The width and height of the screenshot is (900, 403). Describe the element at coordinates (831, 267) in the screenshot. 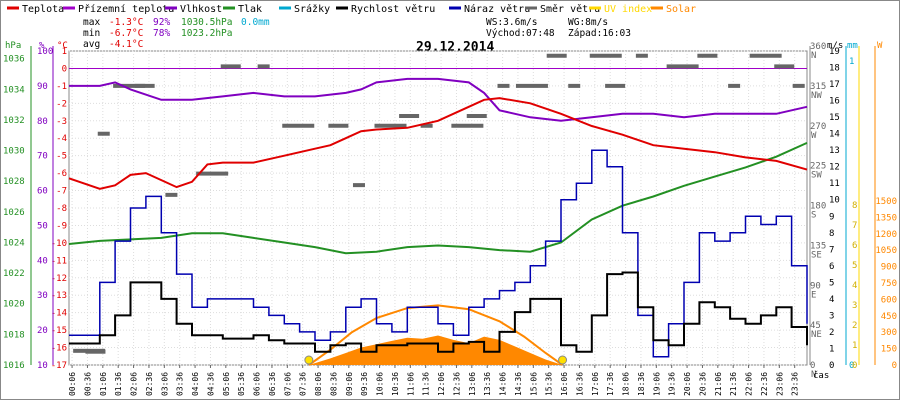

I see `tick-ms: 6` at that location.